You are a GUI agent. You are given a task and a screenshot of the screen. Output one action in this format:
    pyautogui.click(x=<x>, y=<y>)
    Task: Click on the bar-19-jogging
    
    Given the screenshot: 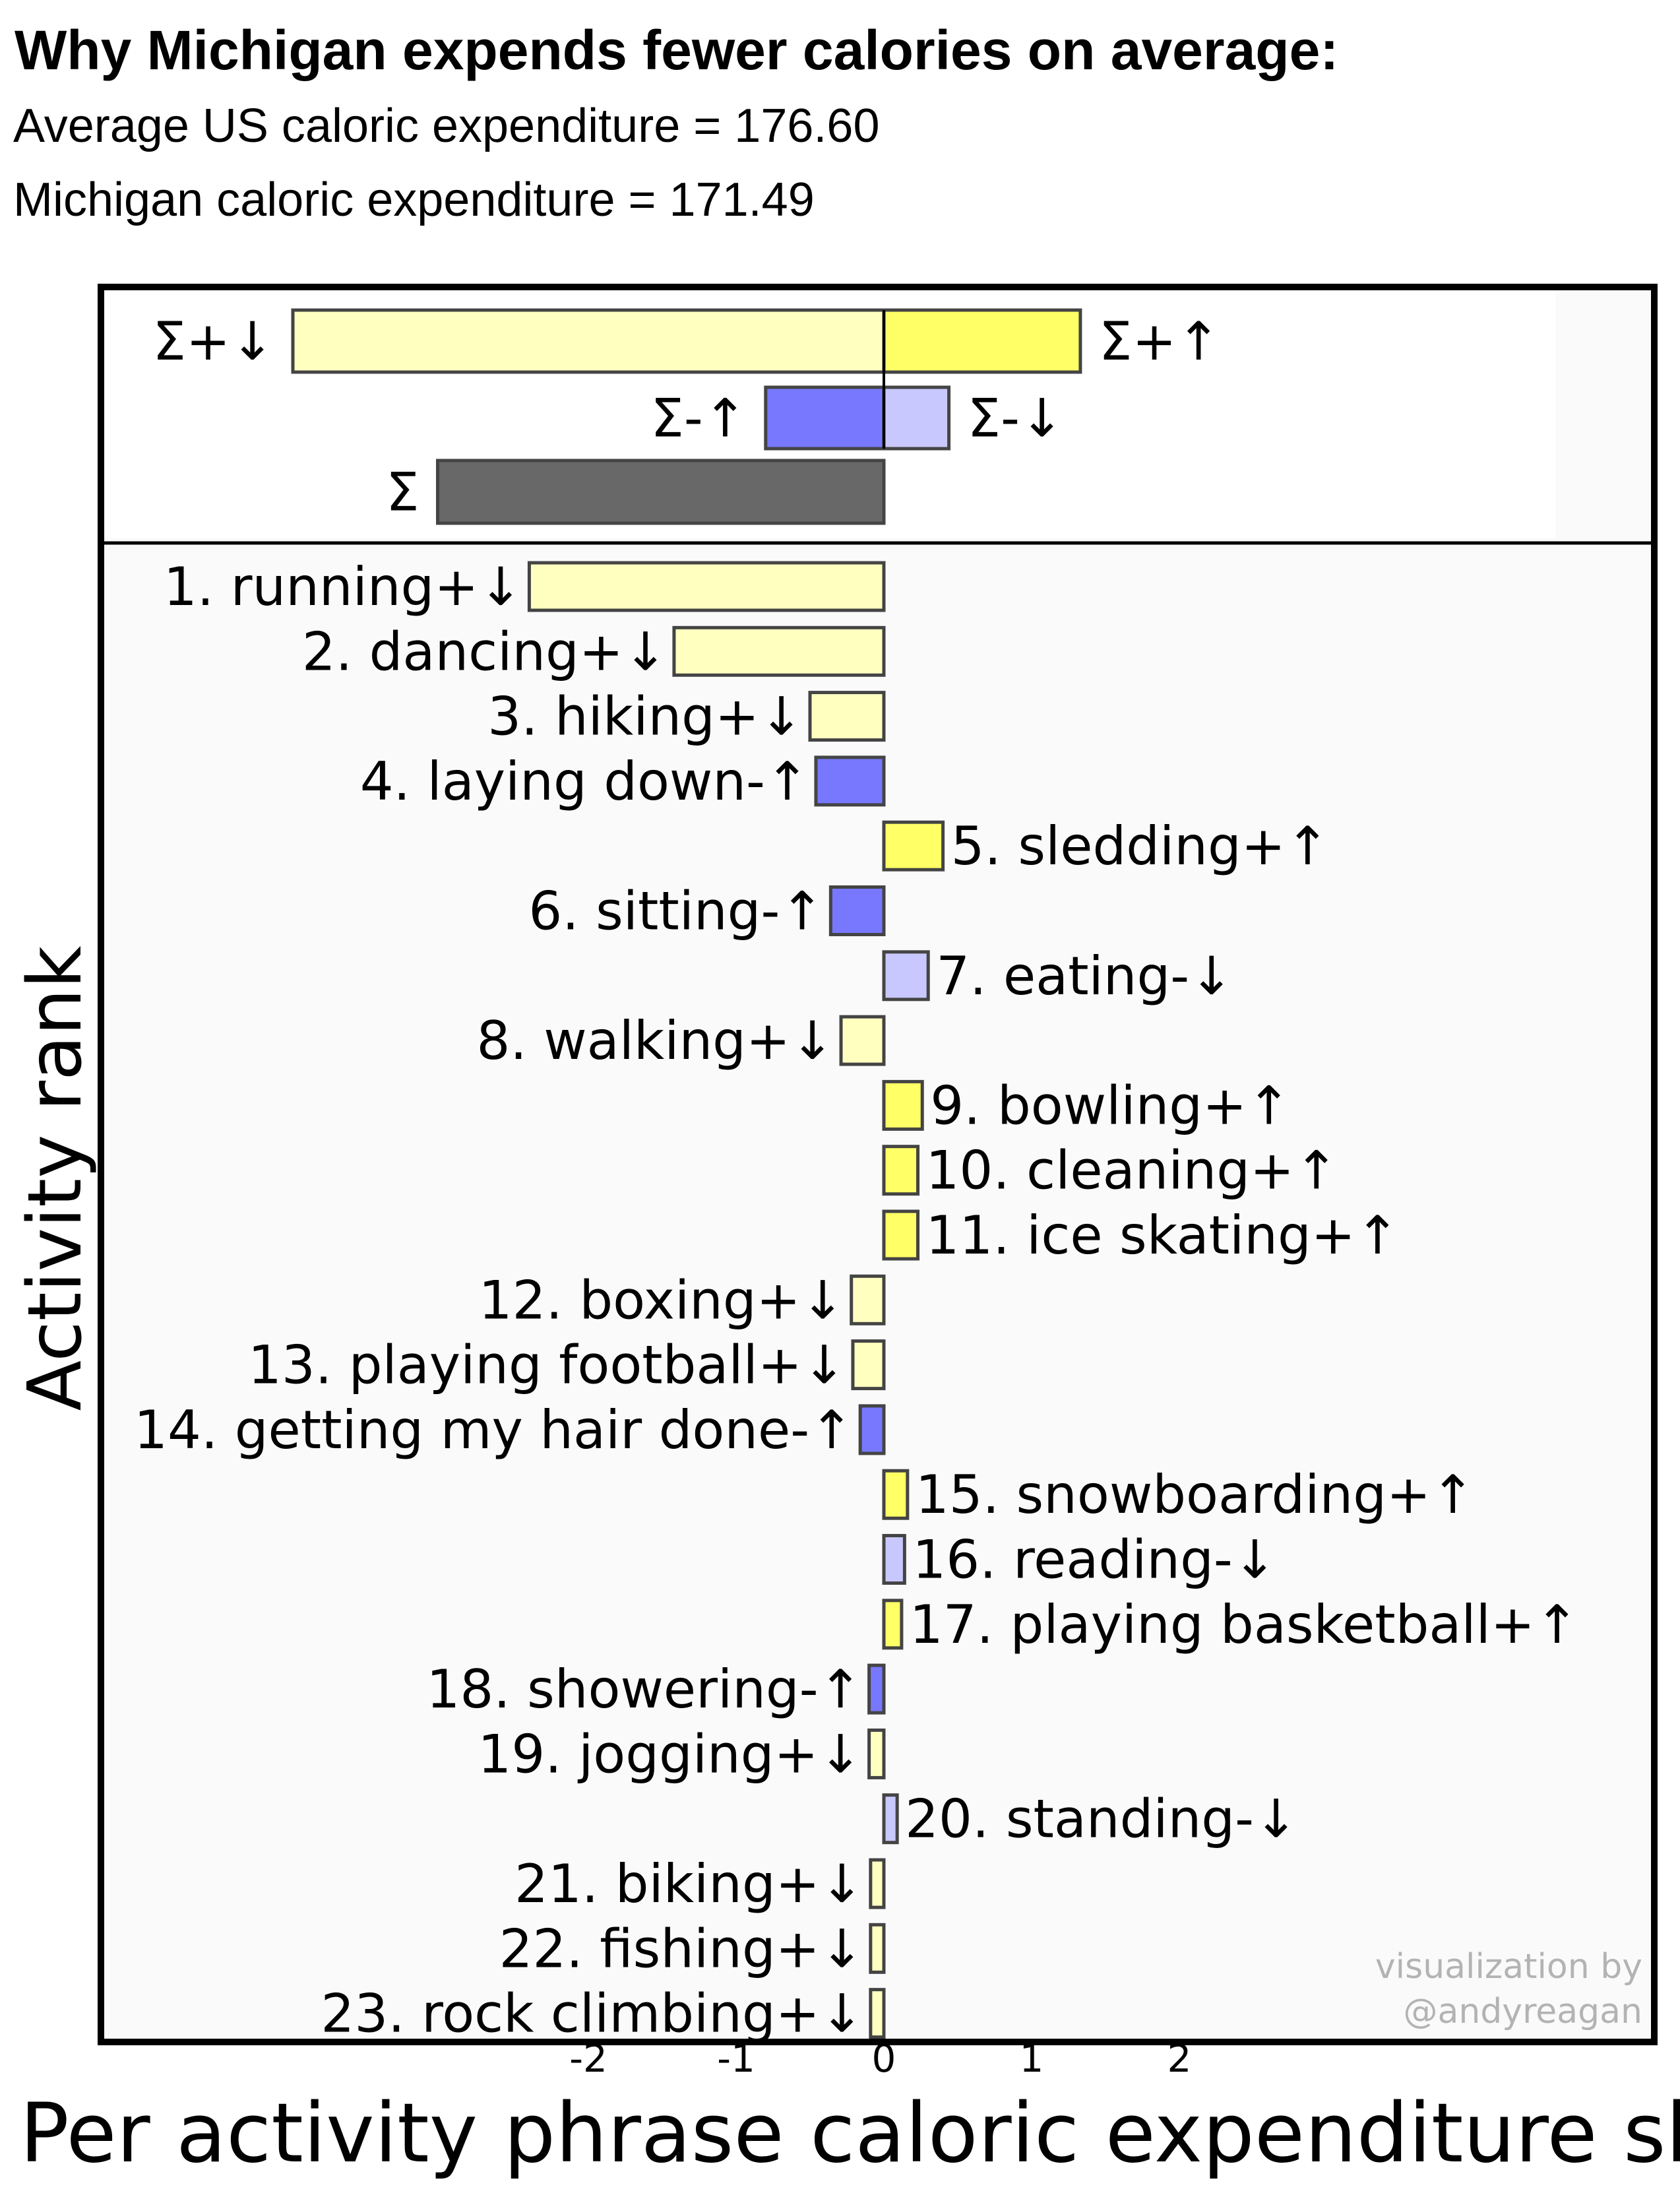 What is the action you would take?
    pyautogui.click(x=876, y=1754)
    